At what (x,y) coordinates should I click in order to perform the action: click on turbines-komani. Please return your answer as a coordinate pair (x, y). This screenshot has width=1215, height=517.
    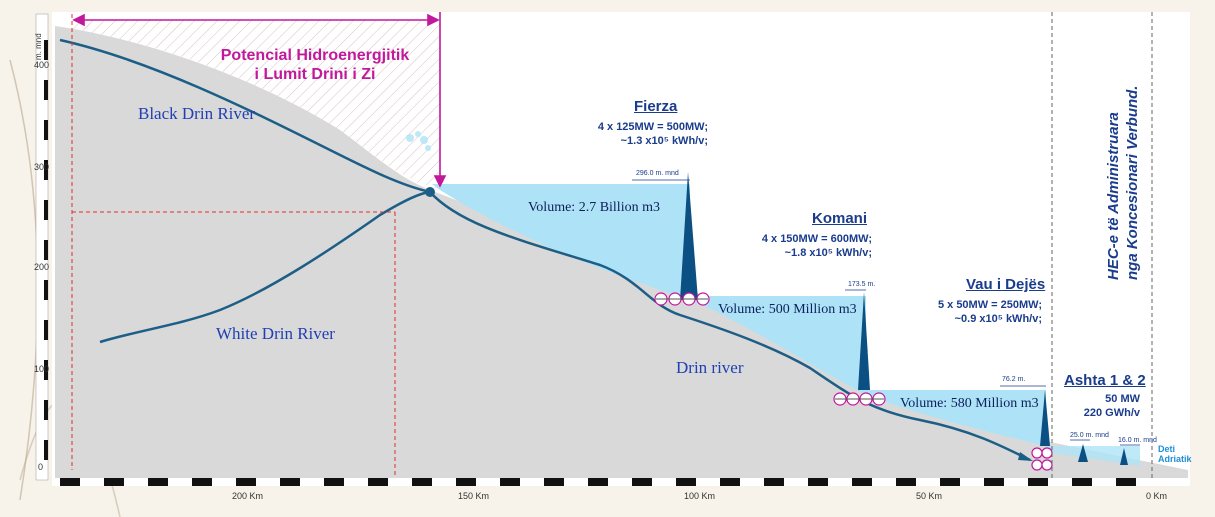
    Looking at the image, I should click on (859, 399).